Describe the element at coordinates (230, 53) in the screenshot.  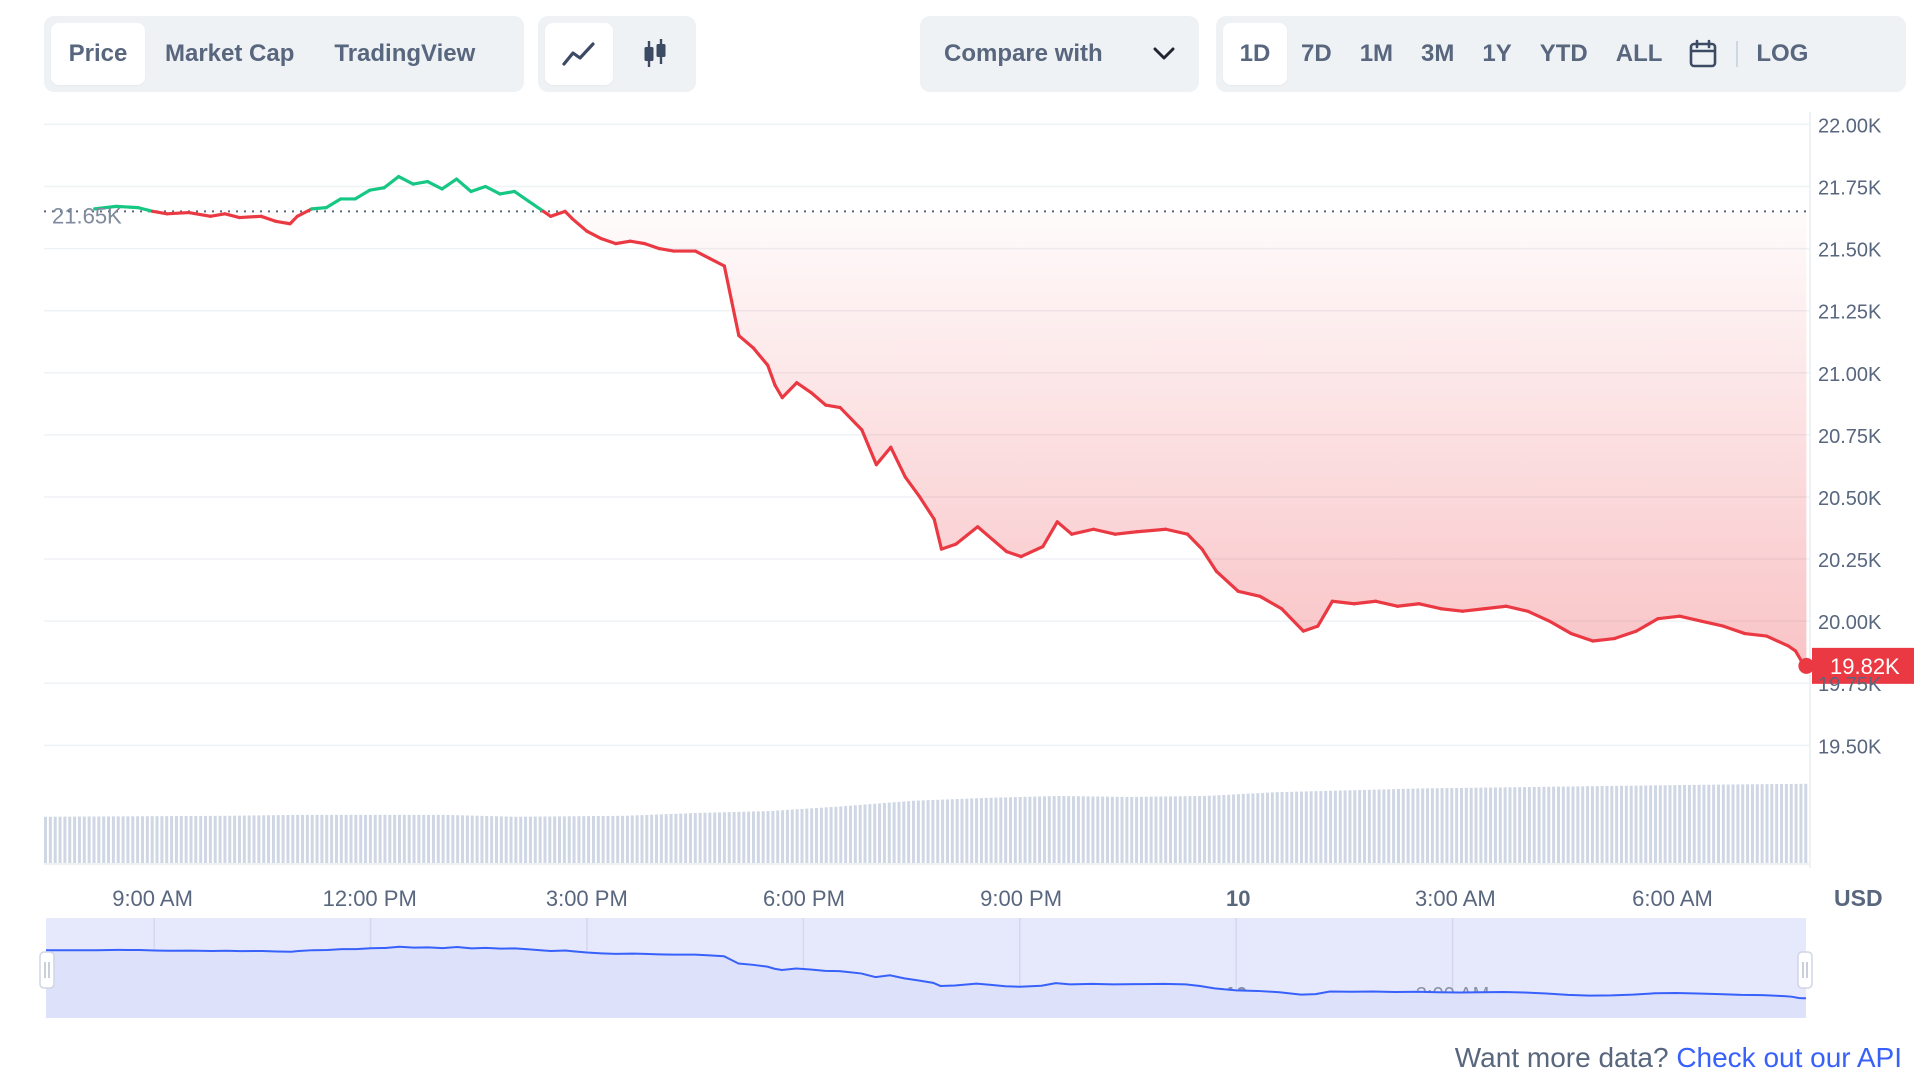
I see `tab-market-cap: Market Cap` at that location.